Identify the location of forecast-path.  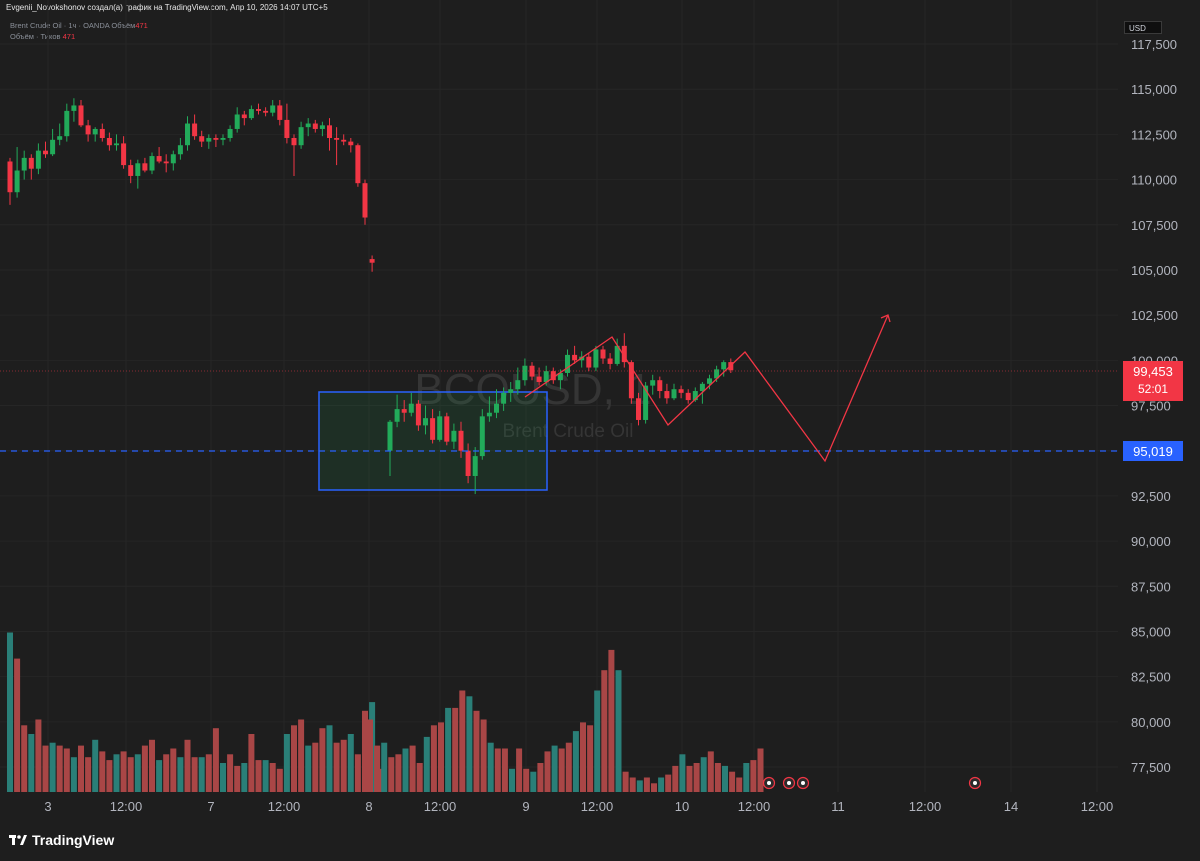
(706, 388).